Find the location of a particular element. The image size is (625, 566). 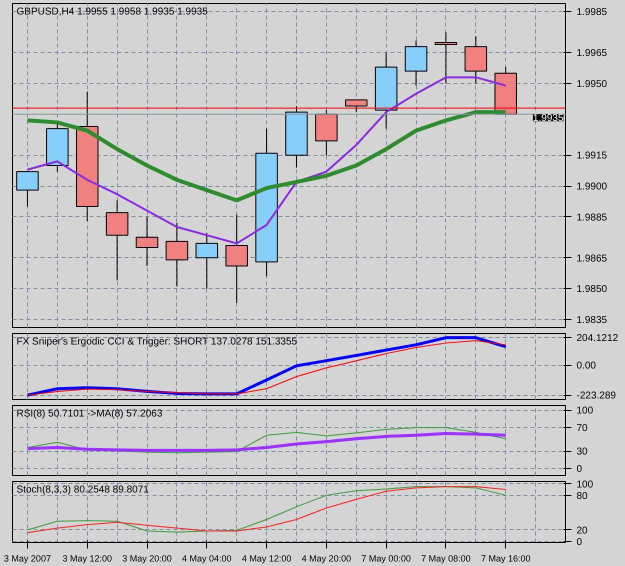

chart-title: GBPUSD,H4 1.9955 1.9958 1.9935 1.9935 is located at coordinates (112, 12).